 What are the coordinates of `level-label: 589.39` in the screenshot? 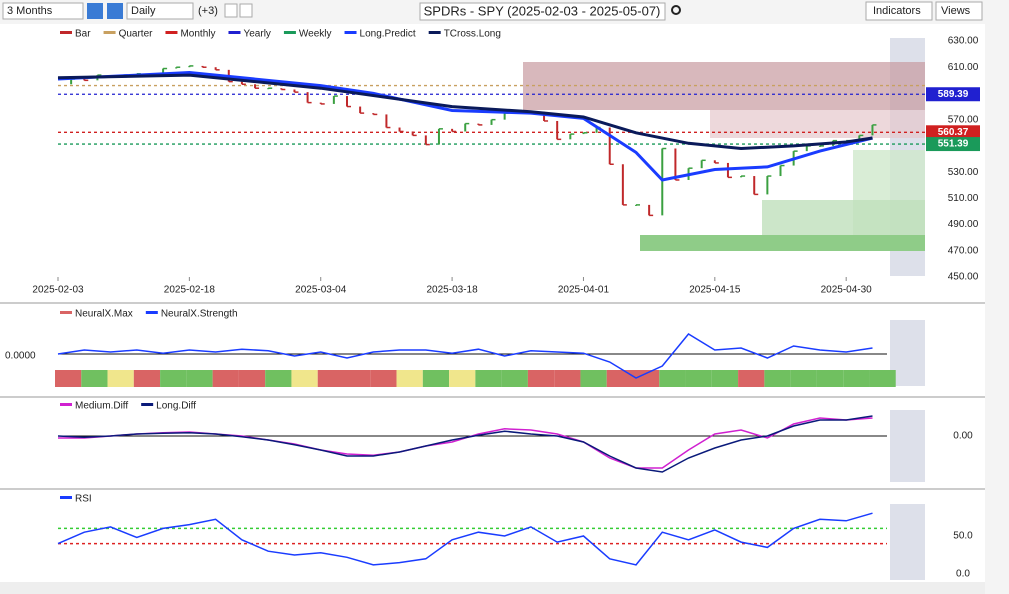 It's located at (953, 94).